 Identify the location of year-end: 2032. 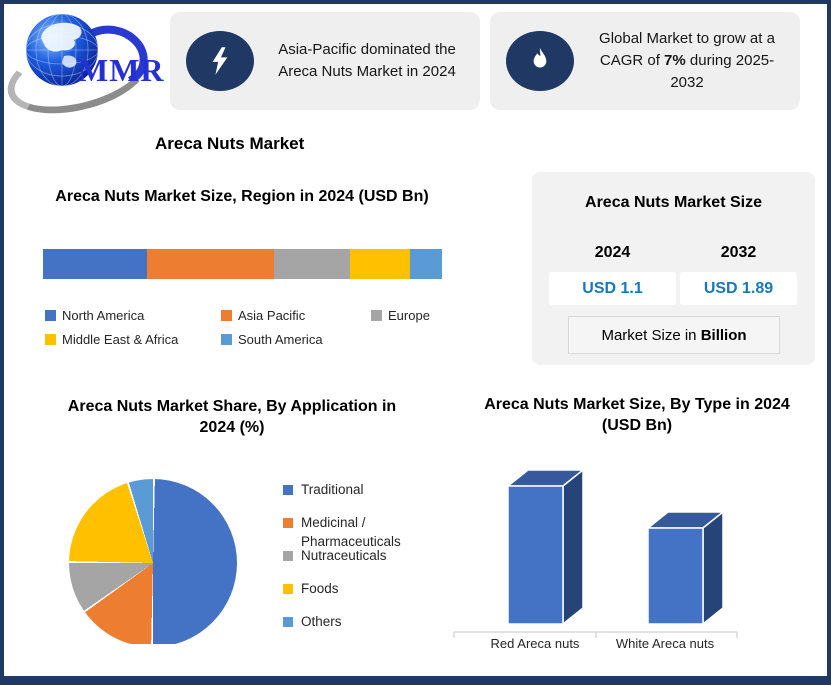
(738, 252).